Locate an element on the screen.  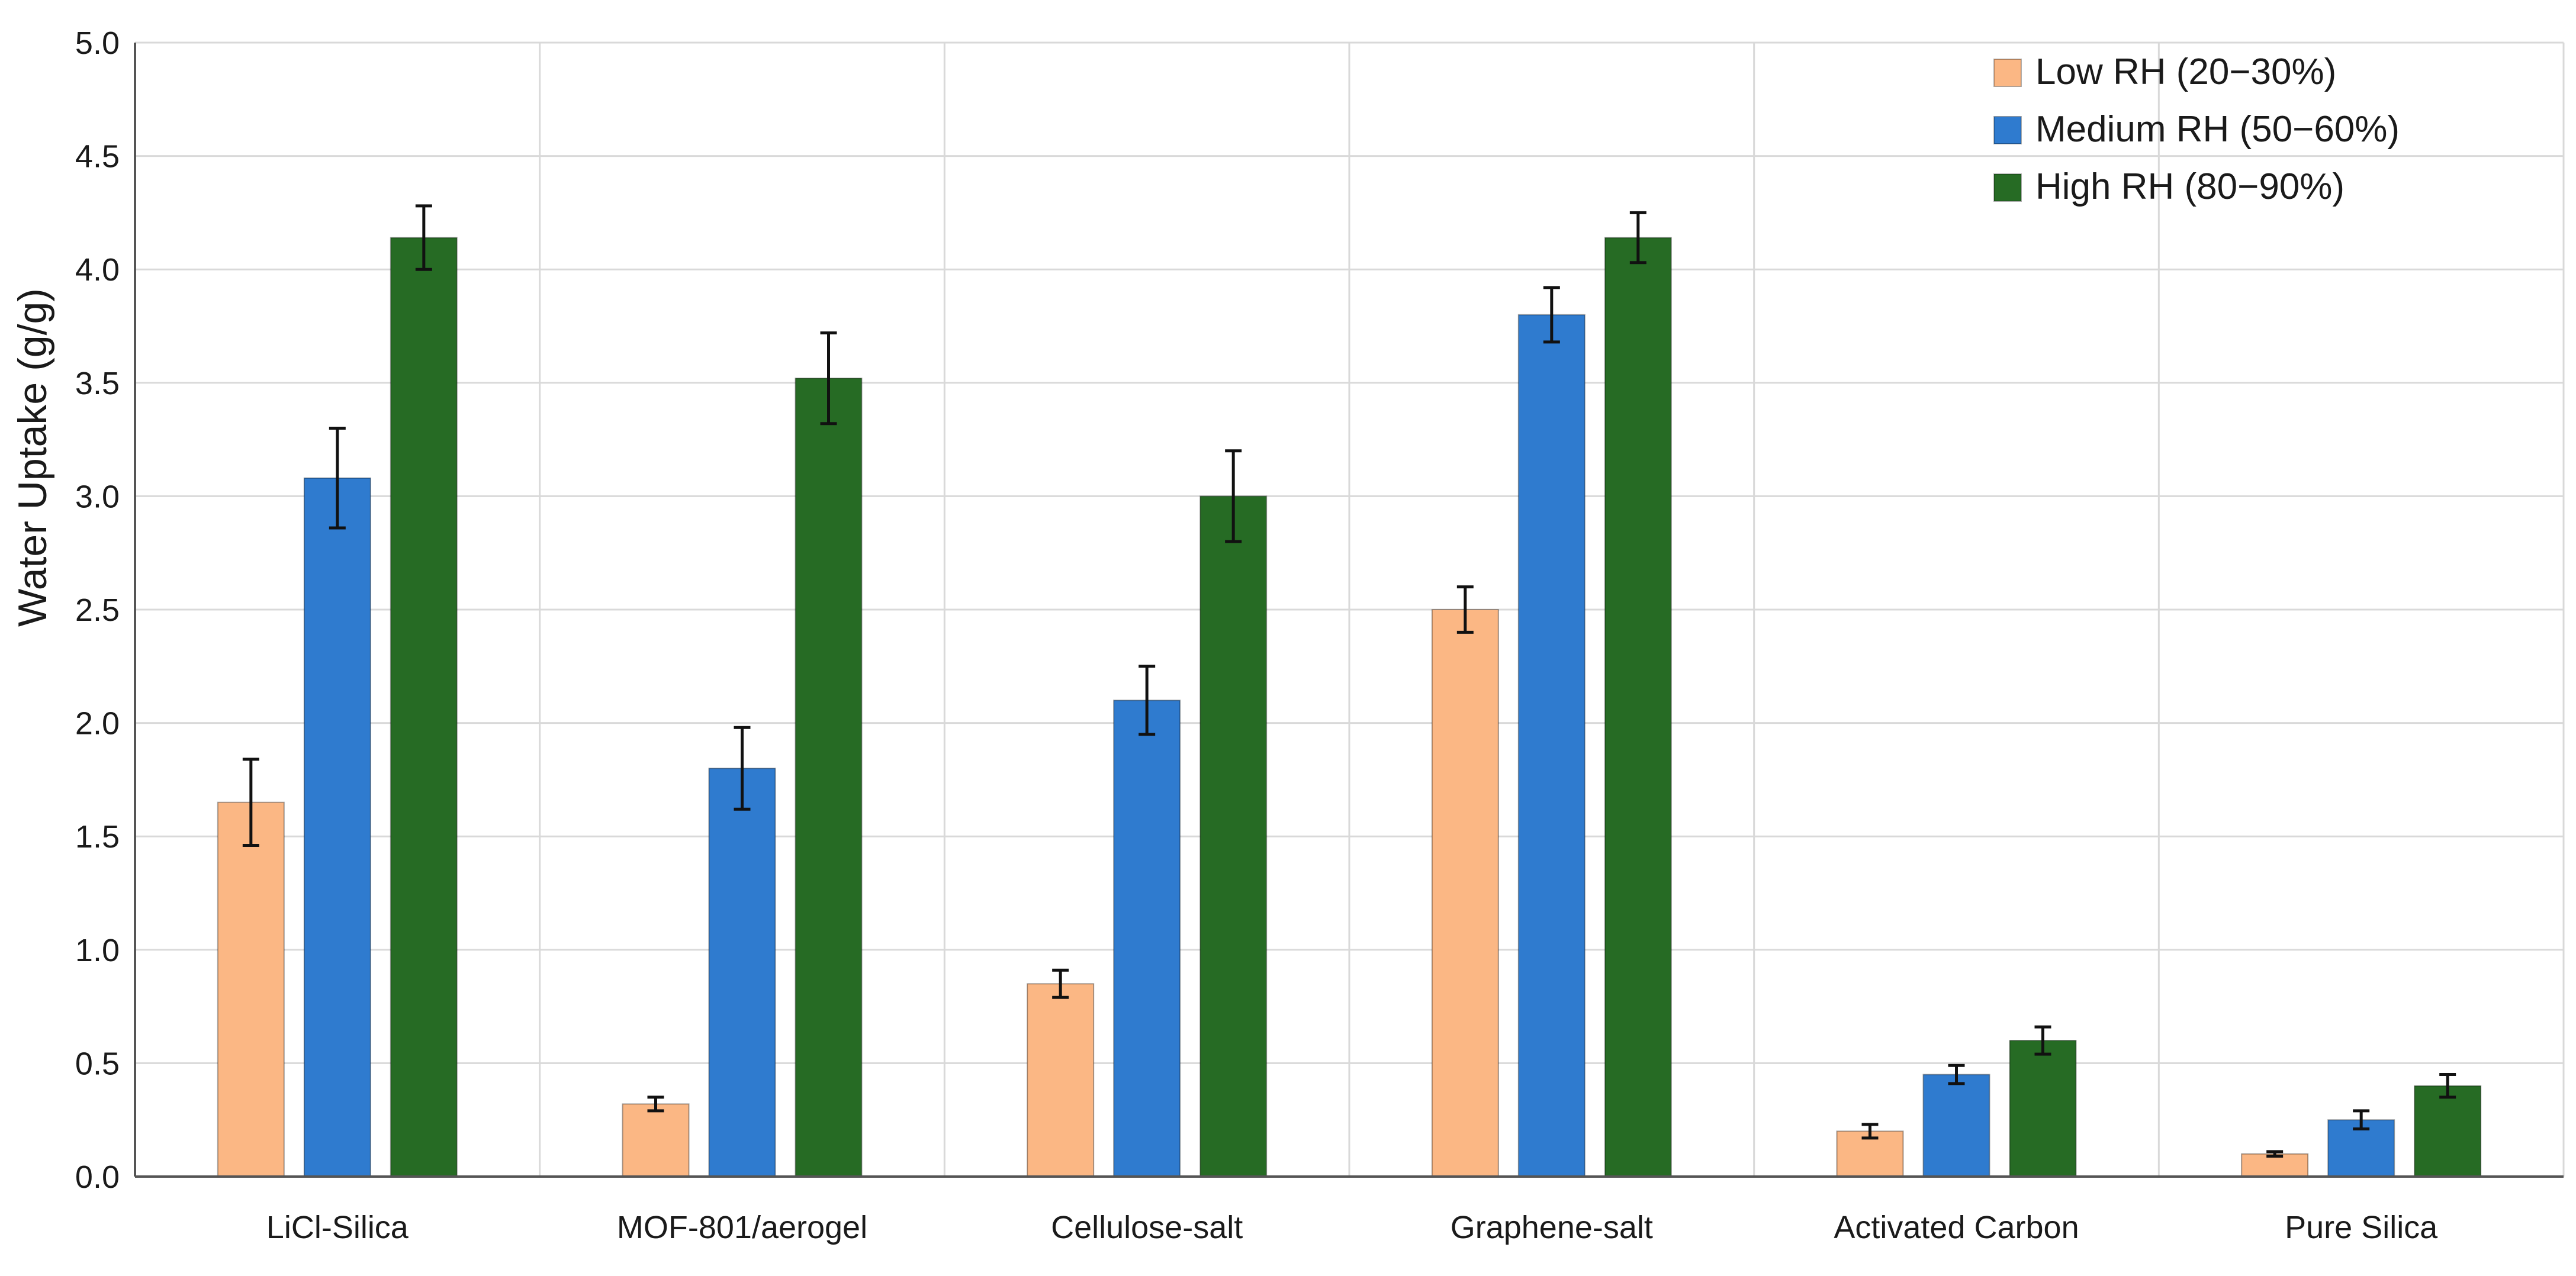
x-tick-label: Cellulose-salt is located at coordinates (1147, 1227).